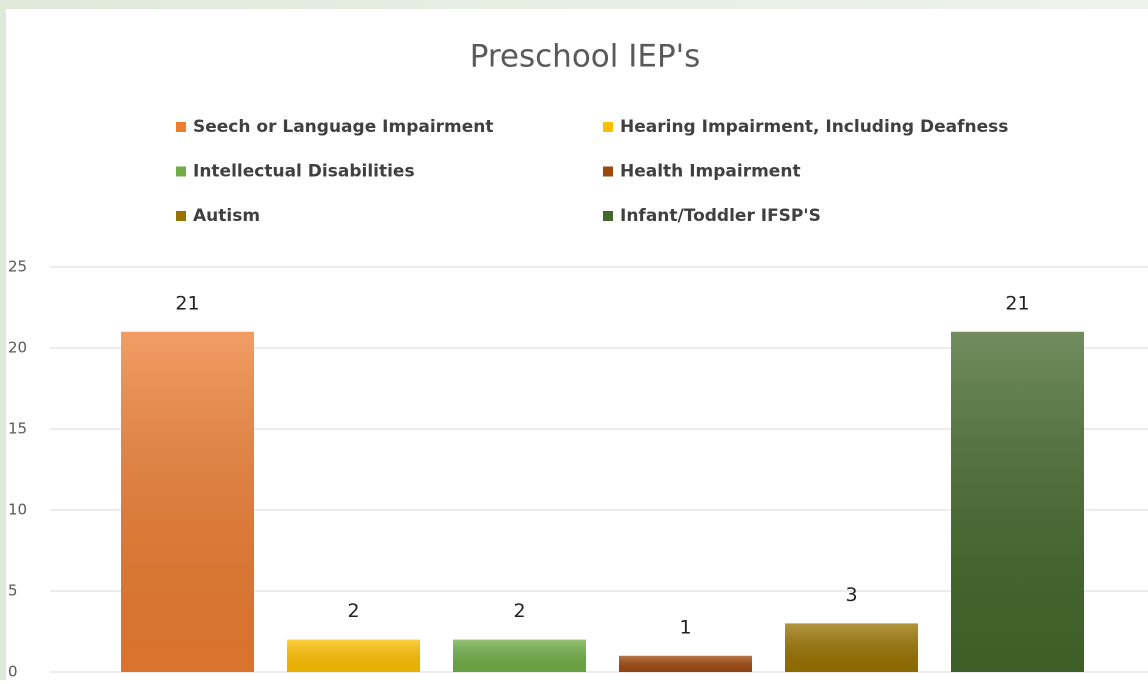  Describe the element at coordinates (710, 172) in the screenshot. I see `legend-label: Health Impairment` at that location.